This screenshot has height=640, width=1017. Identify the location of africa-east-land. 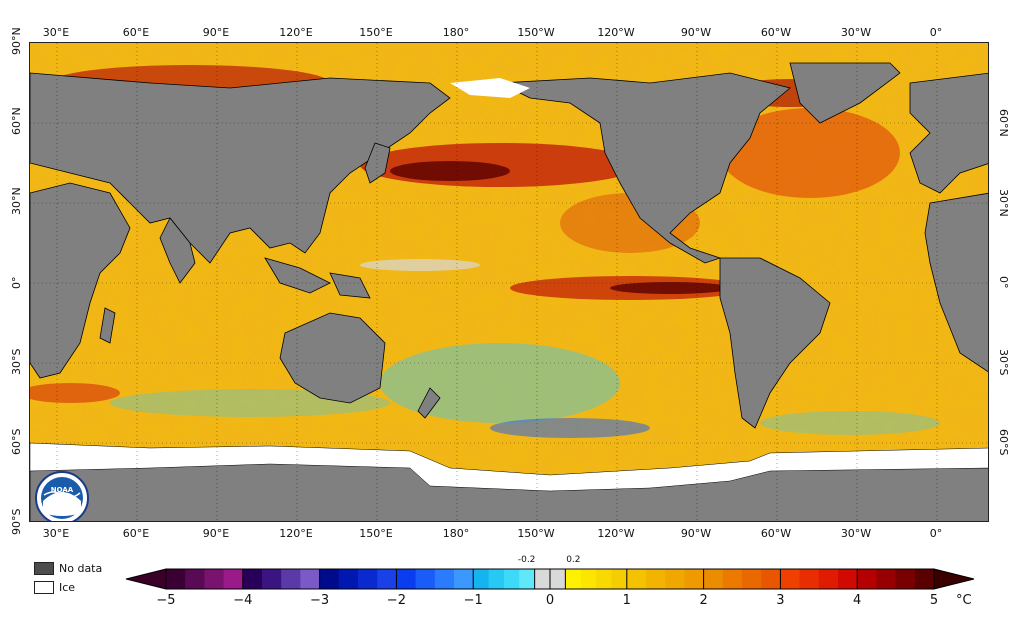
(956, 282).